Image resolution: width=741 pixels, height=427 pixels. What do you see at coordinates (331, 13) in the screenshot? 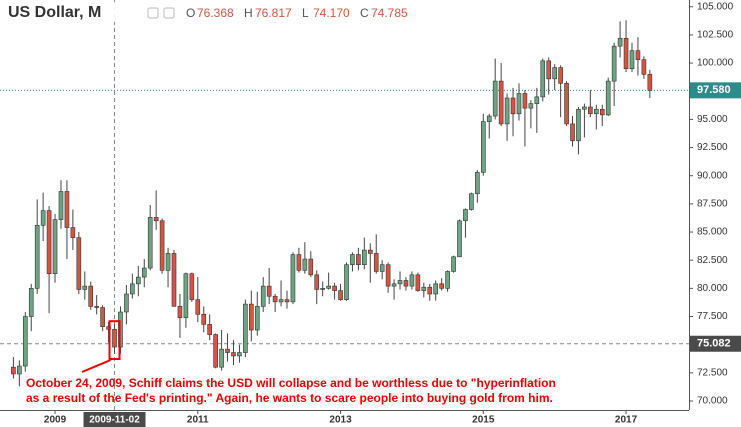
I see `ohlc-value: 74.170` at bounding box center [331, 13].